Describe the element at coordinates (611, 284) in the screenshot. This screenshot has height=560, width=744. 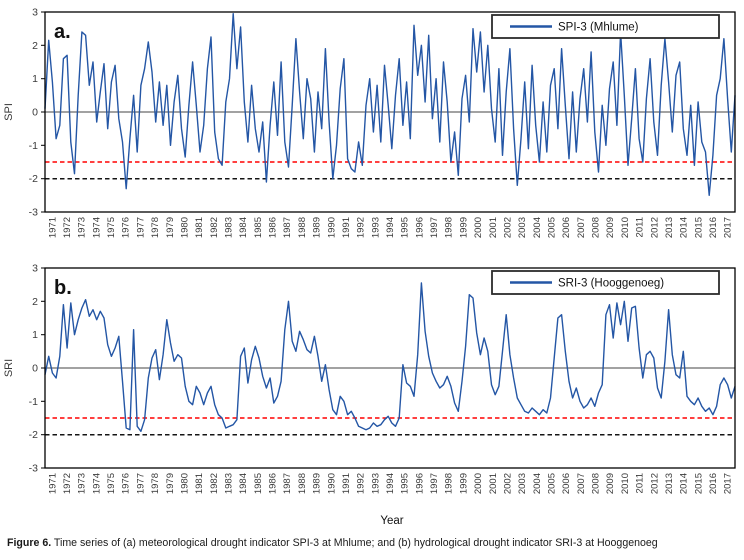
I see `legend-label: SRI-3 (Hooggenoeg)` at that location.